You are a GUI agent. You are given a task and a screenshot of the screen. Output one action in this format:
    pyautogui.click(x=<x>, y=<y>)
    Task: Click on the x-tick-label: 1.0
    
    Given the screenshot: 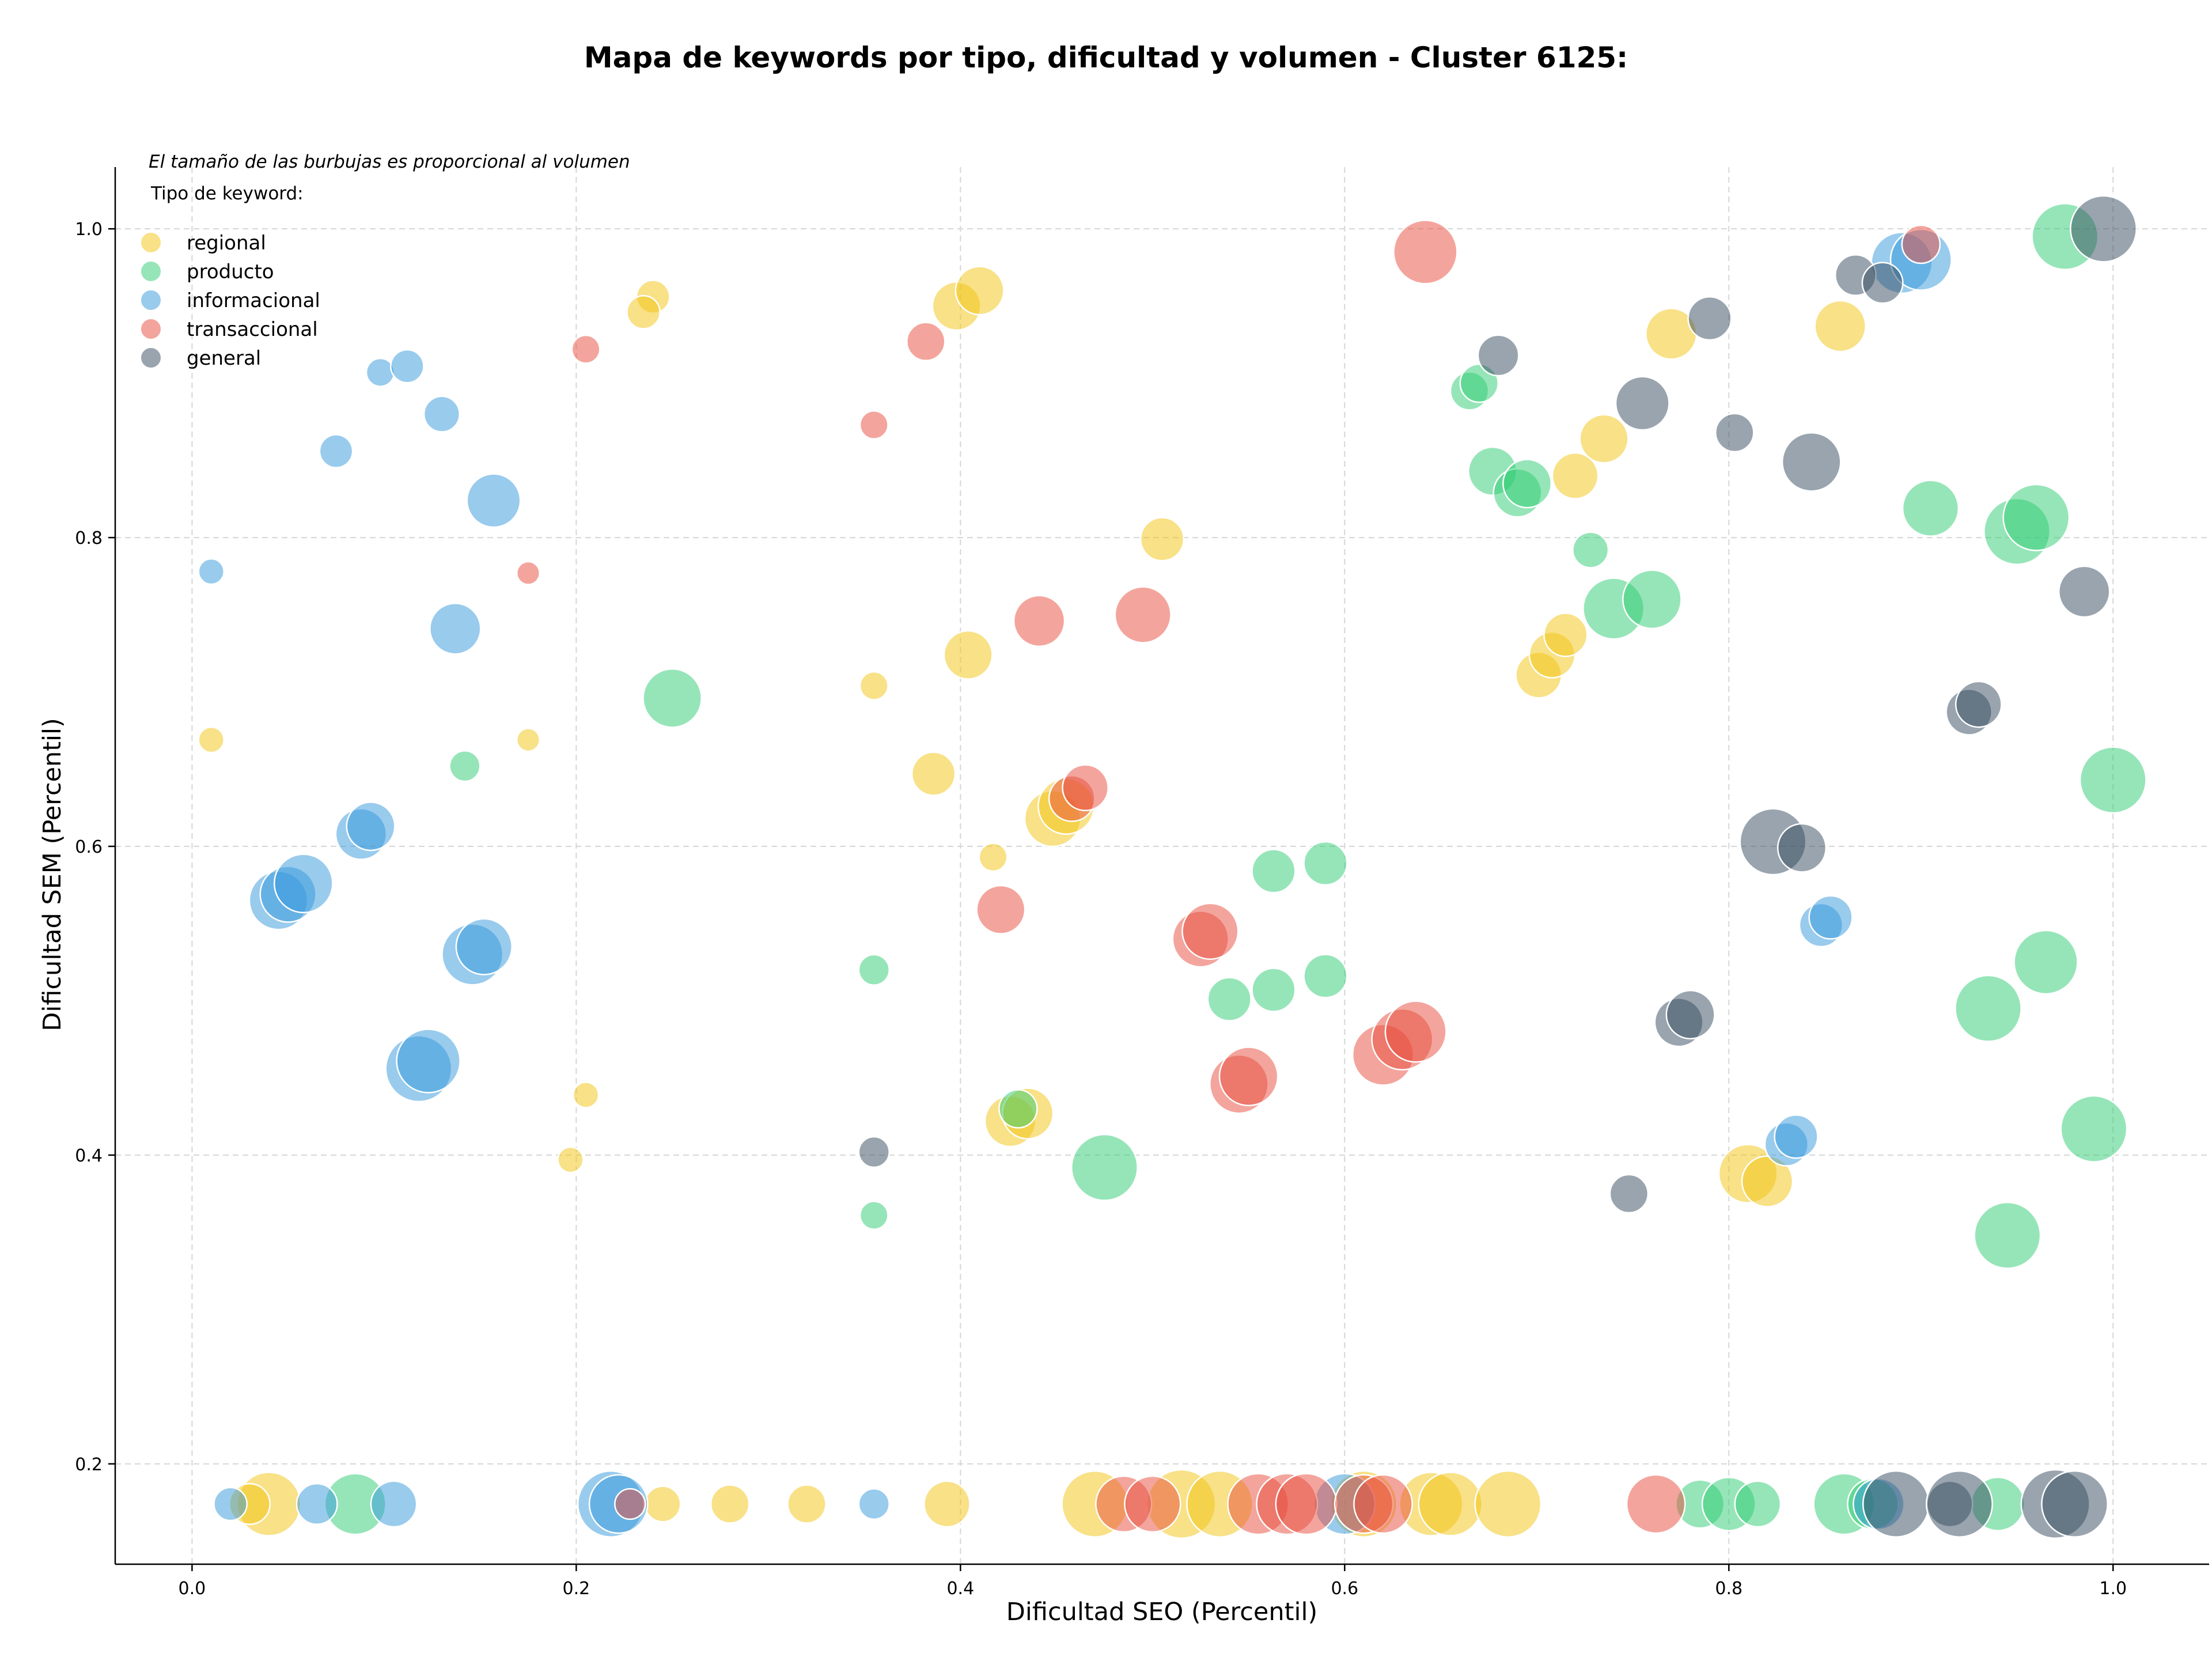 What is the action you would take?
    pyautogui.click(x=2113, y=1589)
    